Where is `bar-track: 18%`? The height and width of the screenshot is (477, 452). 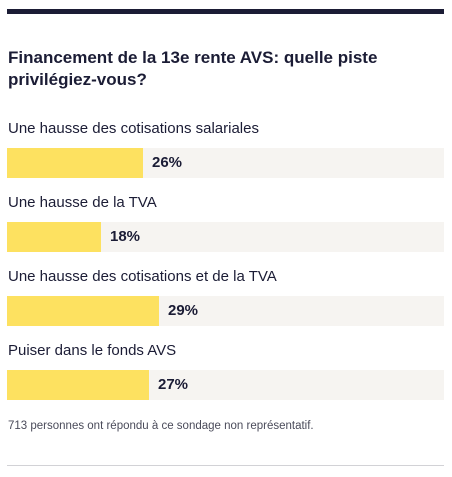 bar-track: 18% is located at coordinates (225, 237).